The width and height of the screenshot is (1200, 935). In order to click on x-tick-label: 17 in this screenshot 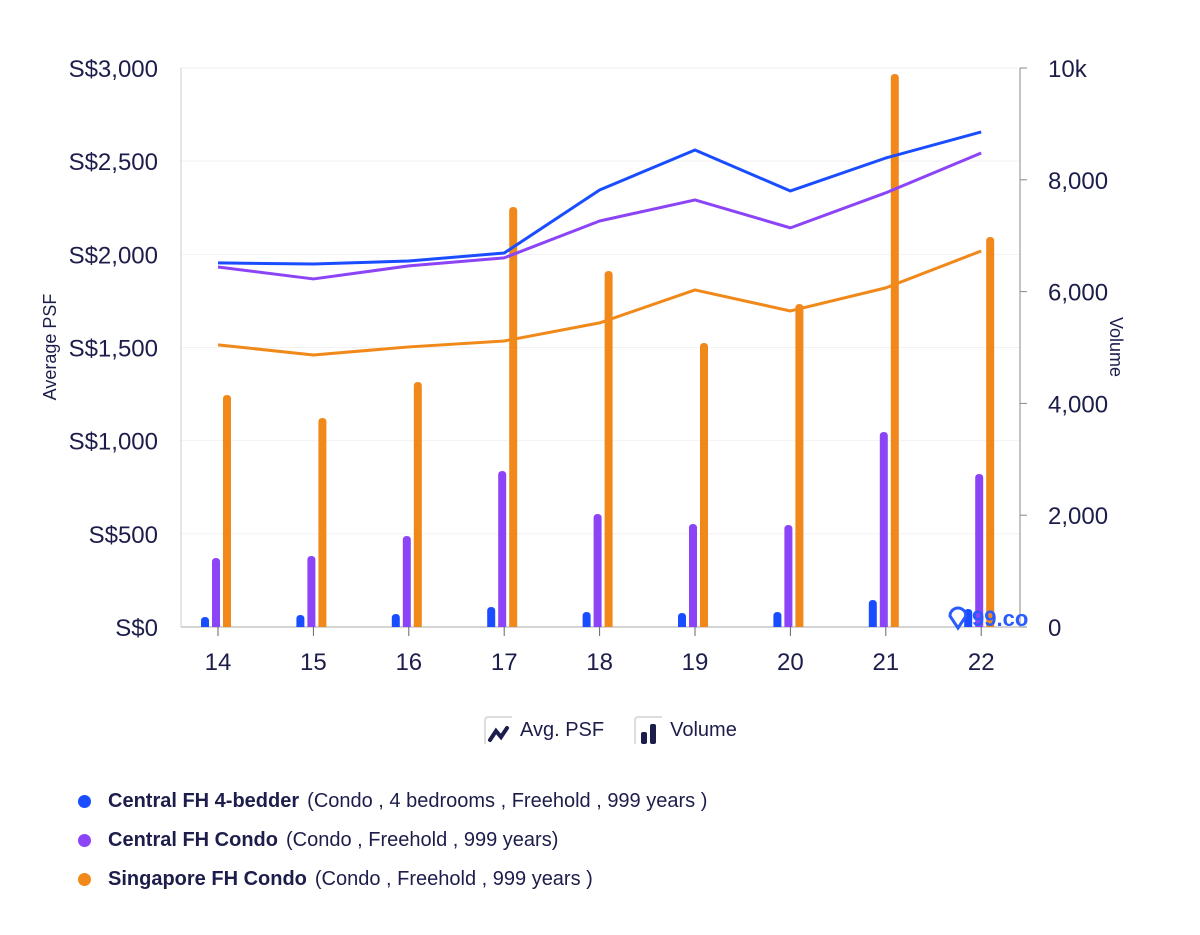, I will do `click(504, 662)`.